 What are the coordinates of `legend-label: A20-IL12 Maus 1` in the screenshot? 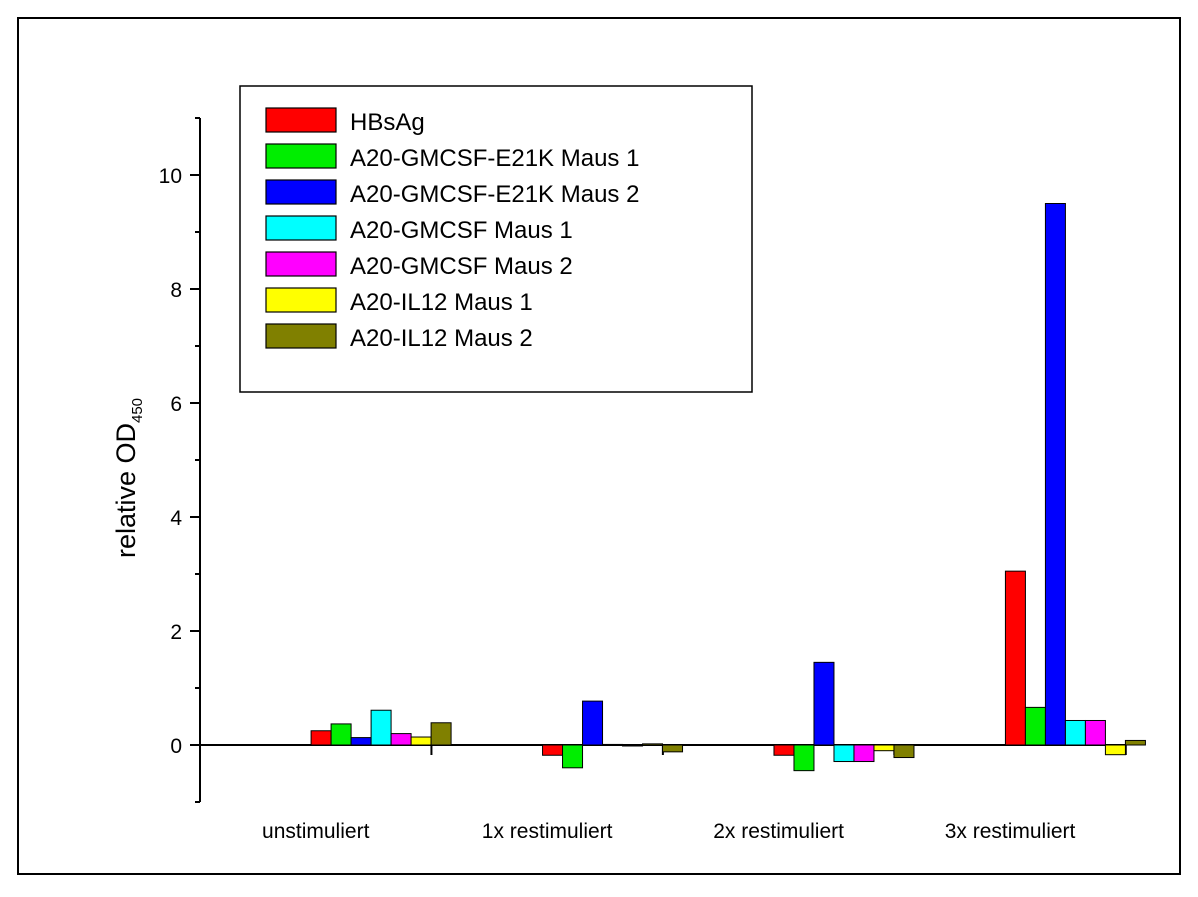 It's located at (441, 302).